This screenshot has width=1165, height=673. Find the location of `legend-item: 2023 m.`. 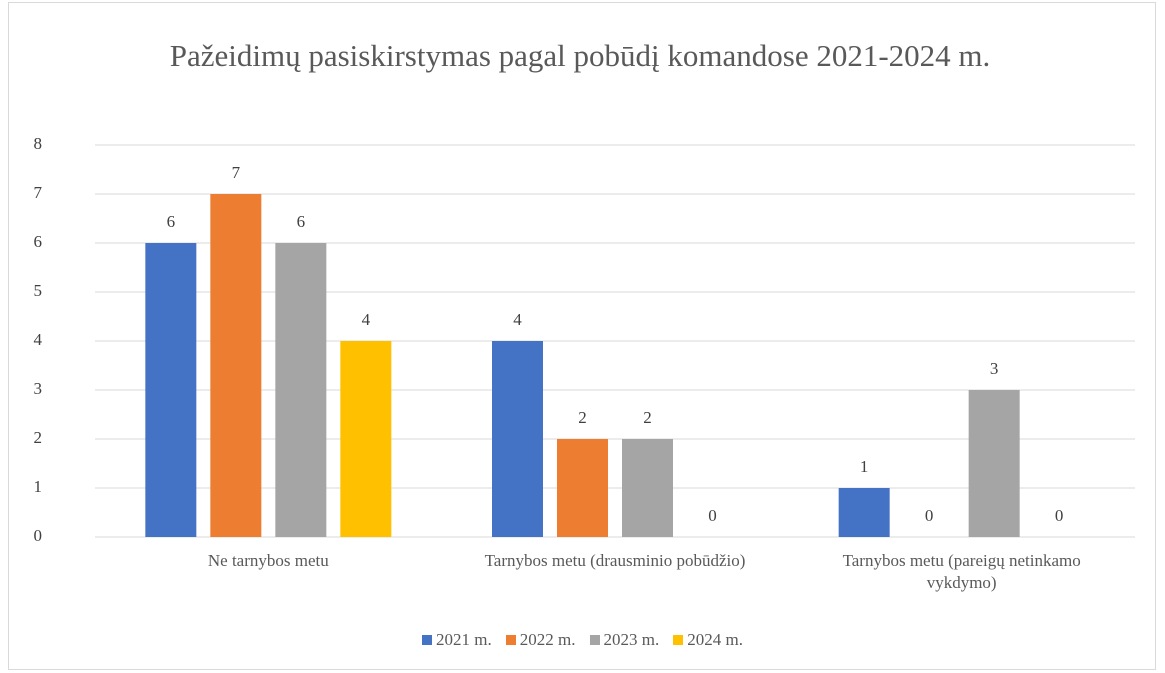

legend-item: 2023 m. is located at coordinates (624, 640).